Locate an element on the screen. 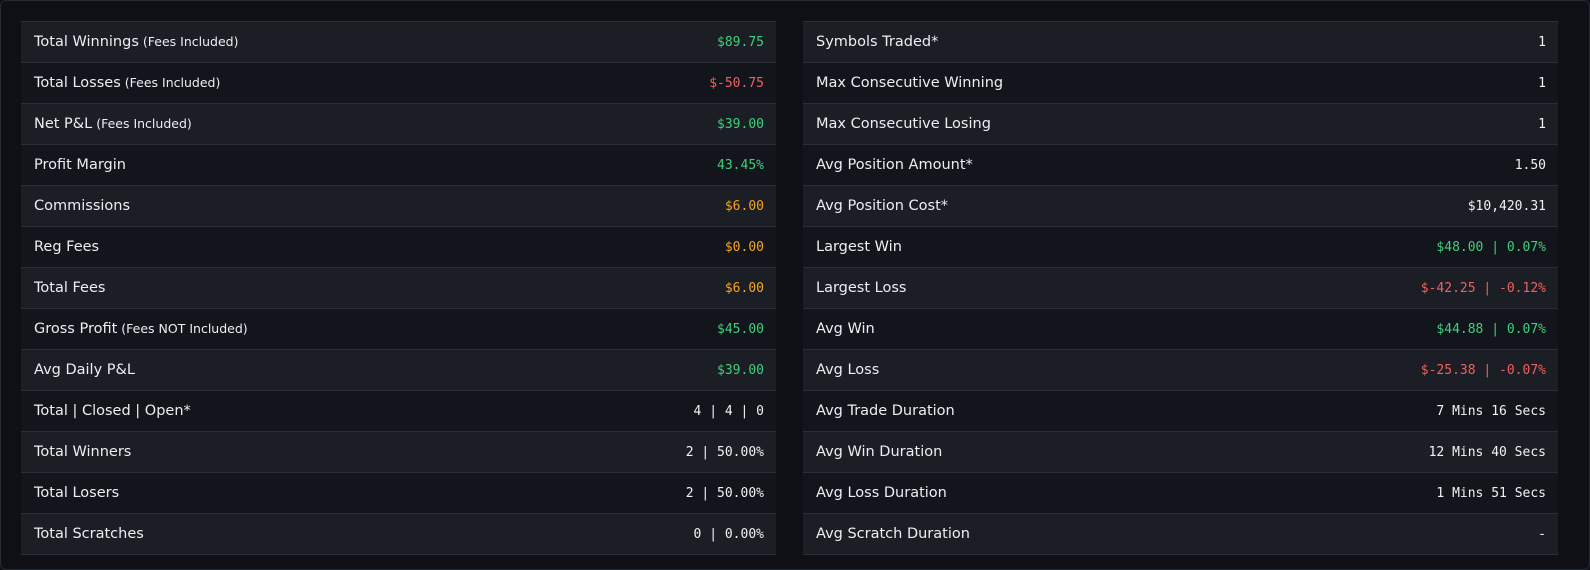 The width and height of the screenshot is (1590, 570). stat-label-group: Largest Loss is located at coordinates (861, 288).